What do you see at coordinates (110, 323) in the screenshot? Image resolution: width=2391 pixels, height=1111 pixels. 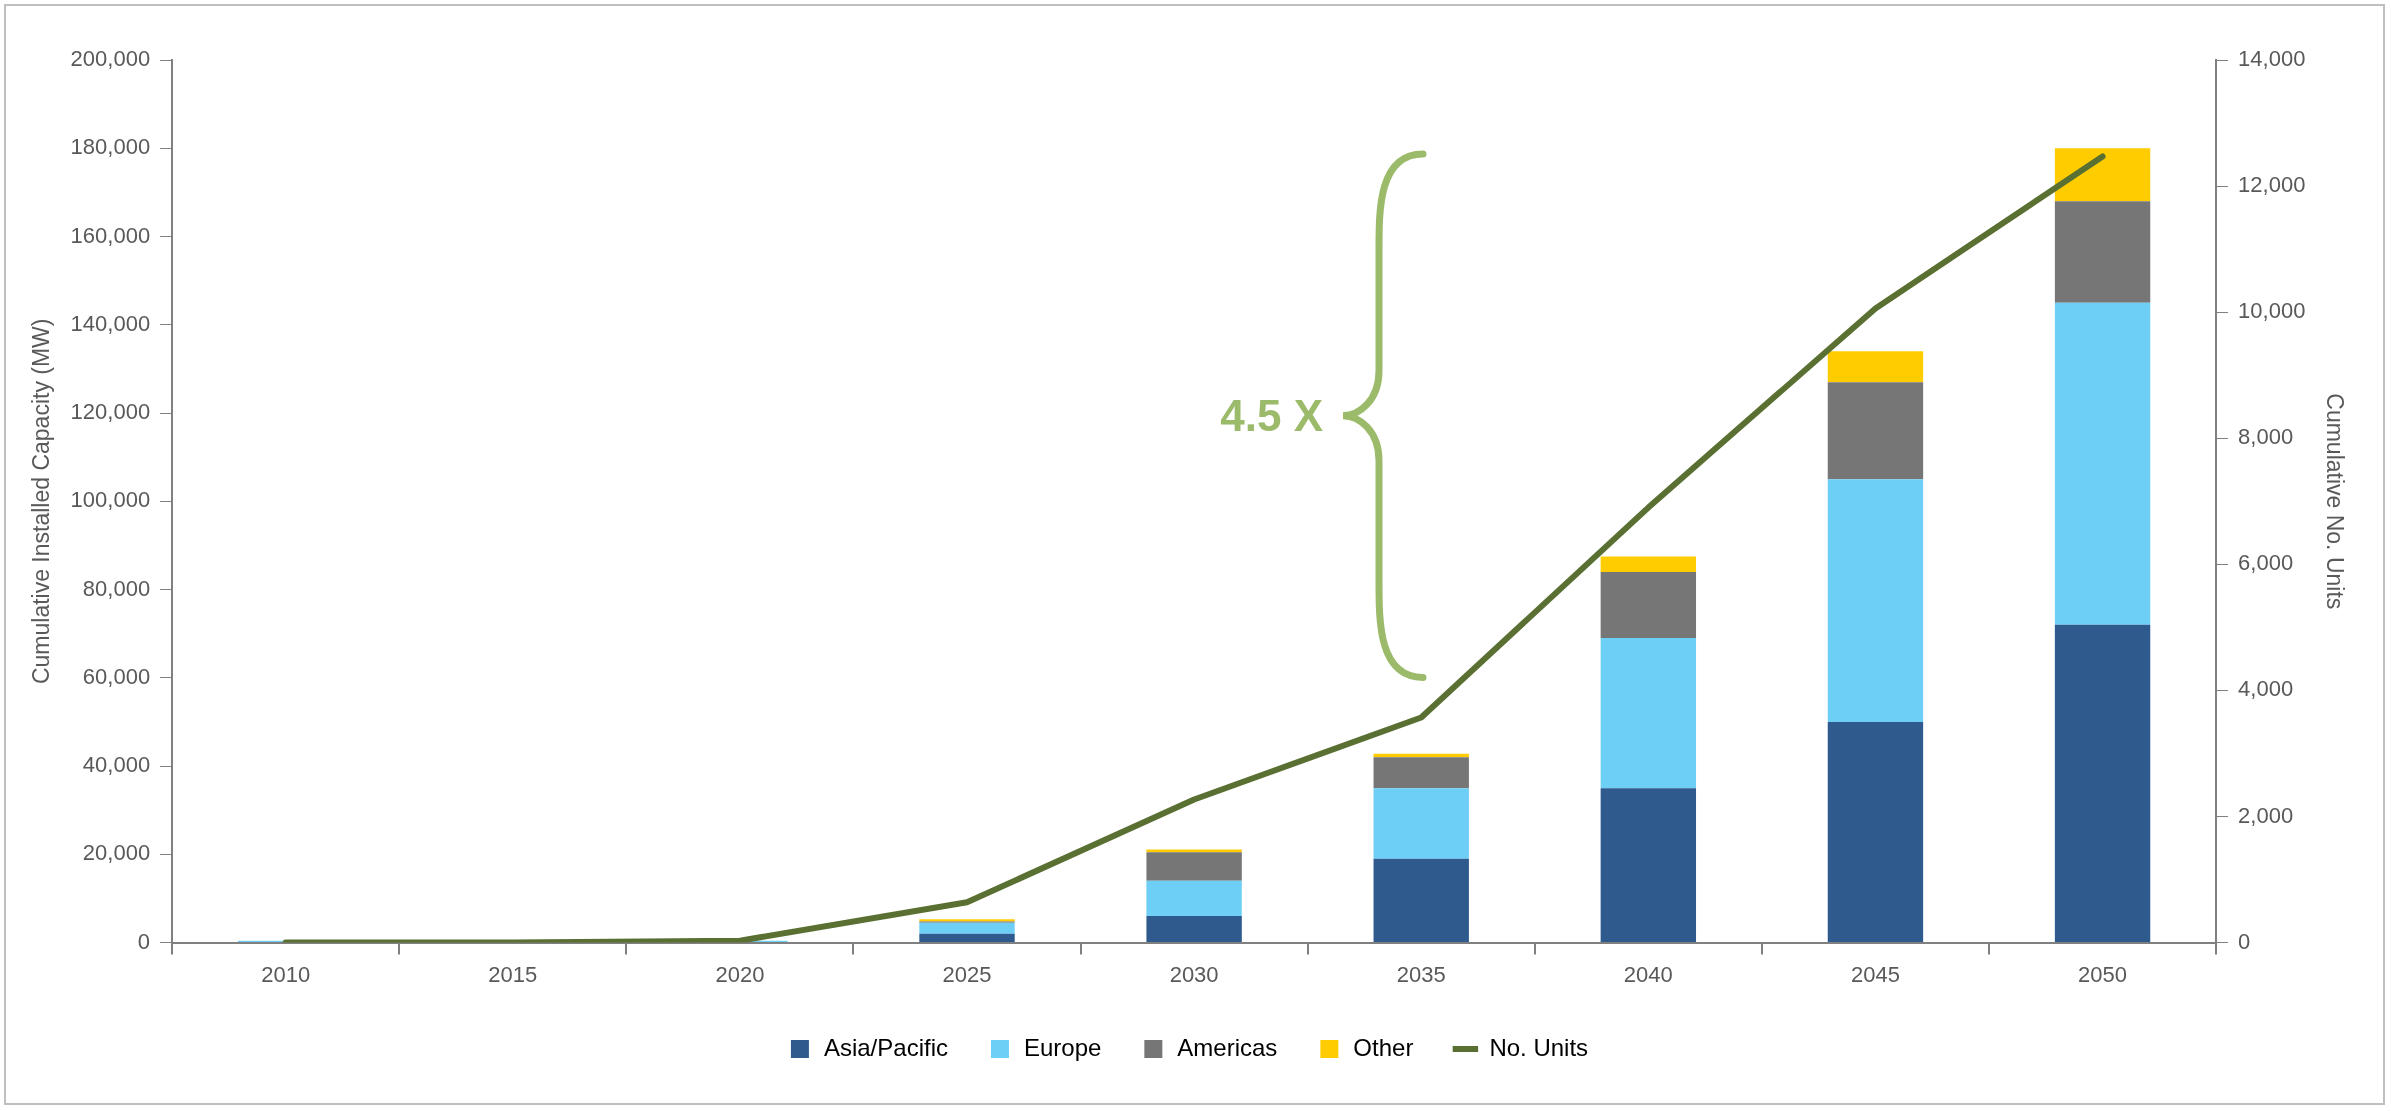 I see `y-tick-label: 140,000` at bounding box center [110, 323].